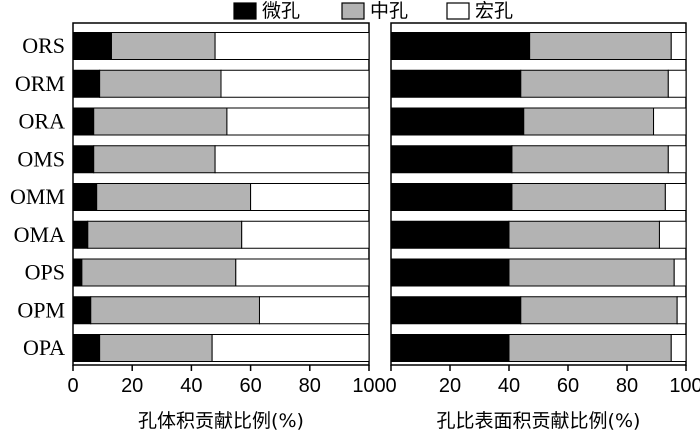 The width and height of the screenshot is (700, 437). Describe the element at coordinates (389, 11) in the screenshot. I see `legend-label-1: 中孔` at that location.